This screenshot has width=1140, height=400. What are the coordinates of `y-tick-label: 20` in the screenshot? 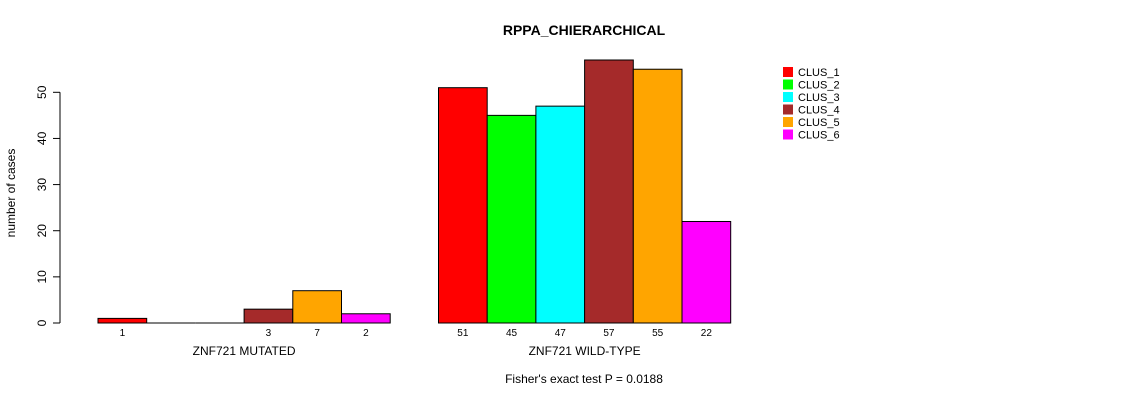 It's located at (42, 231).